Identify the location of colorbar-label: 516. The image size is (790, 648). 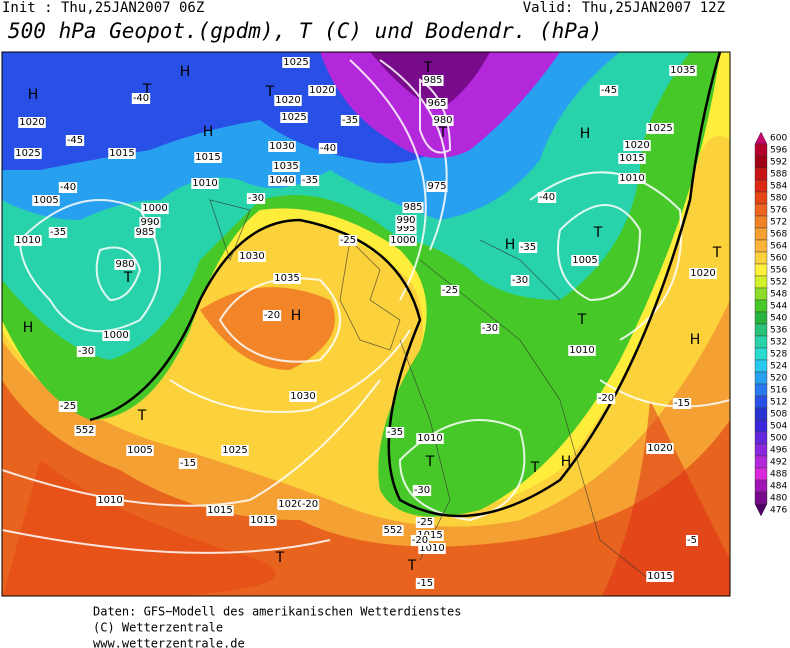
(778, 391).